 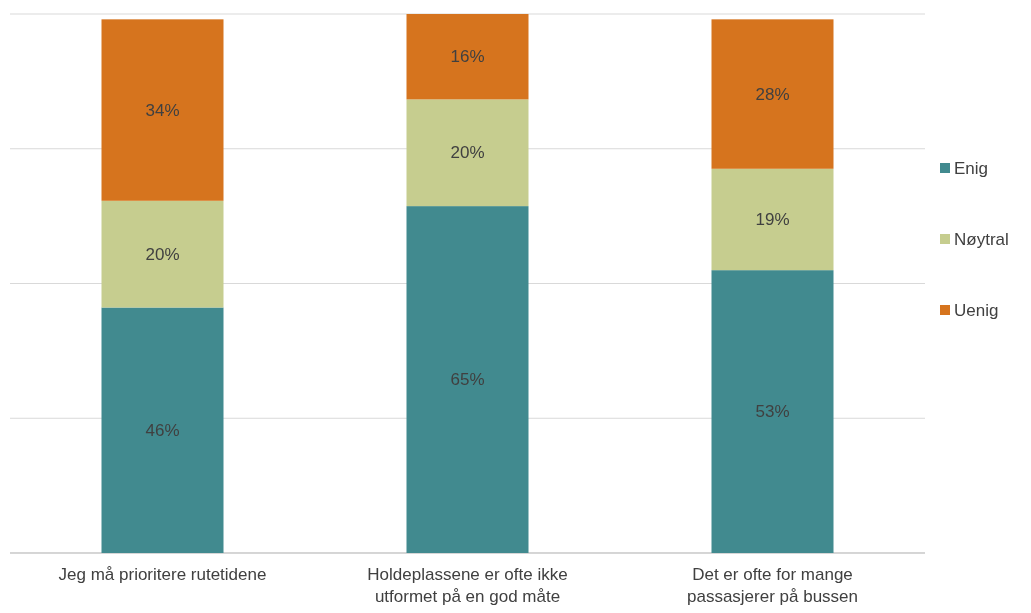 What do you see at coordinates (971, 168) in the screenshot?
I see `legend-label: Enig` at bounding box center [971, 168].